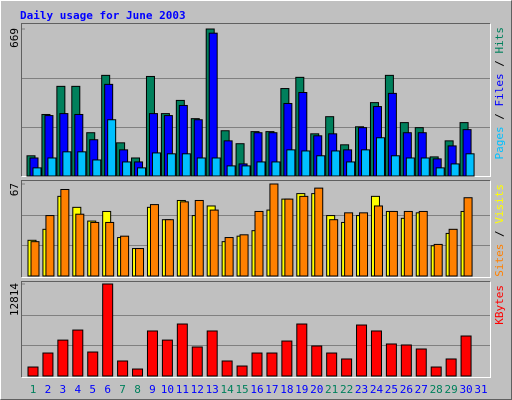 The height and width of the screenshot is (400, 512). I want to click on x-tick-label: 4, so click(77, 389).